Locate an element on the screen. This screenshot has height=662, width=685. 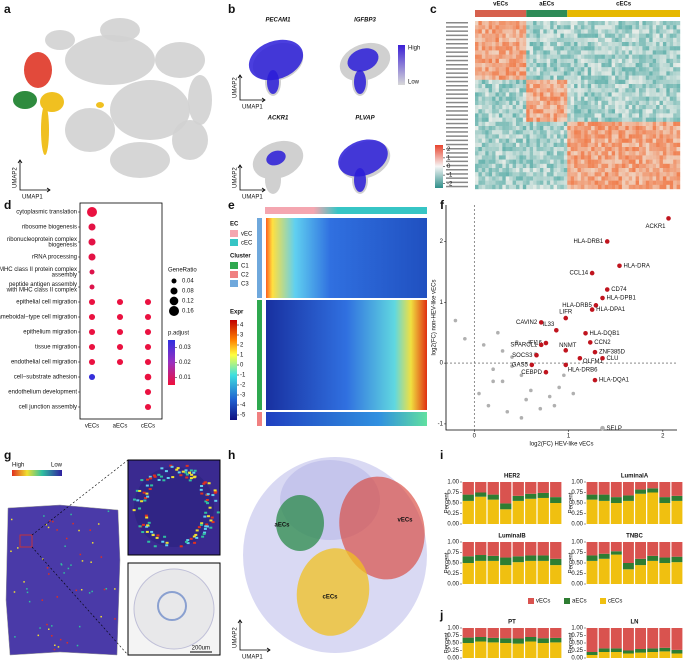
point-label: CLU is located at coordinates (613, 359).